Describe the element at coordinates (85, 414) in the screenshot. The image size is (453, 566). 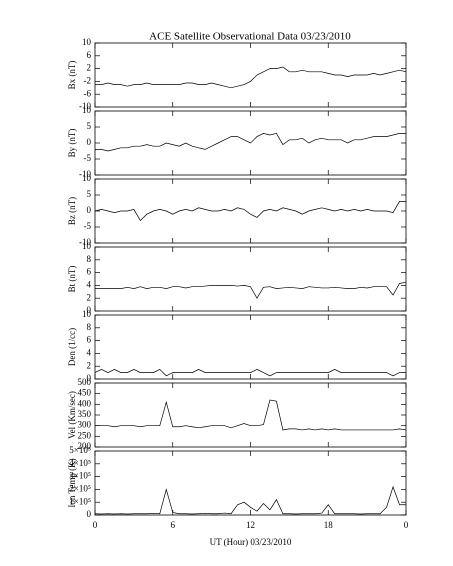
I see `y-tick-label: 350` at that location.